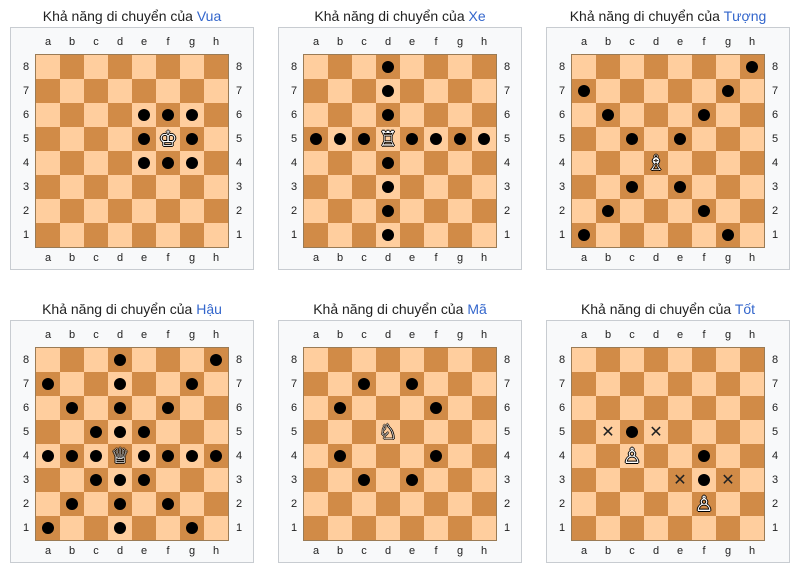 This screenshot has width=800, height=578. What do you see at coordinates (745, 16) in the screenshot?
I see `piece-name-link: Tượng` at bounding box center [745, 16].